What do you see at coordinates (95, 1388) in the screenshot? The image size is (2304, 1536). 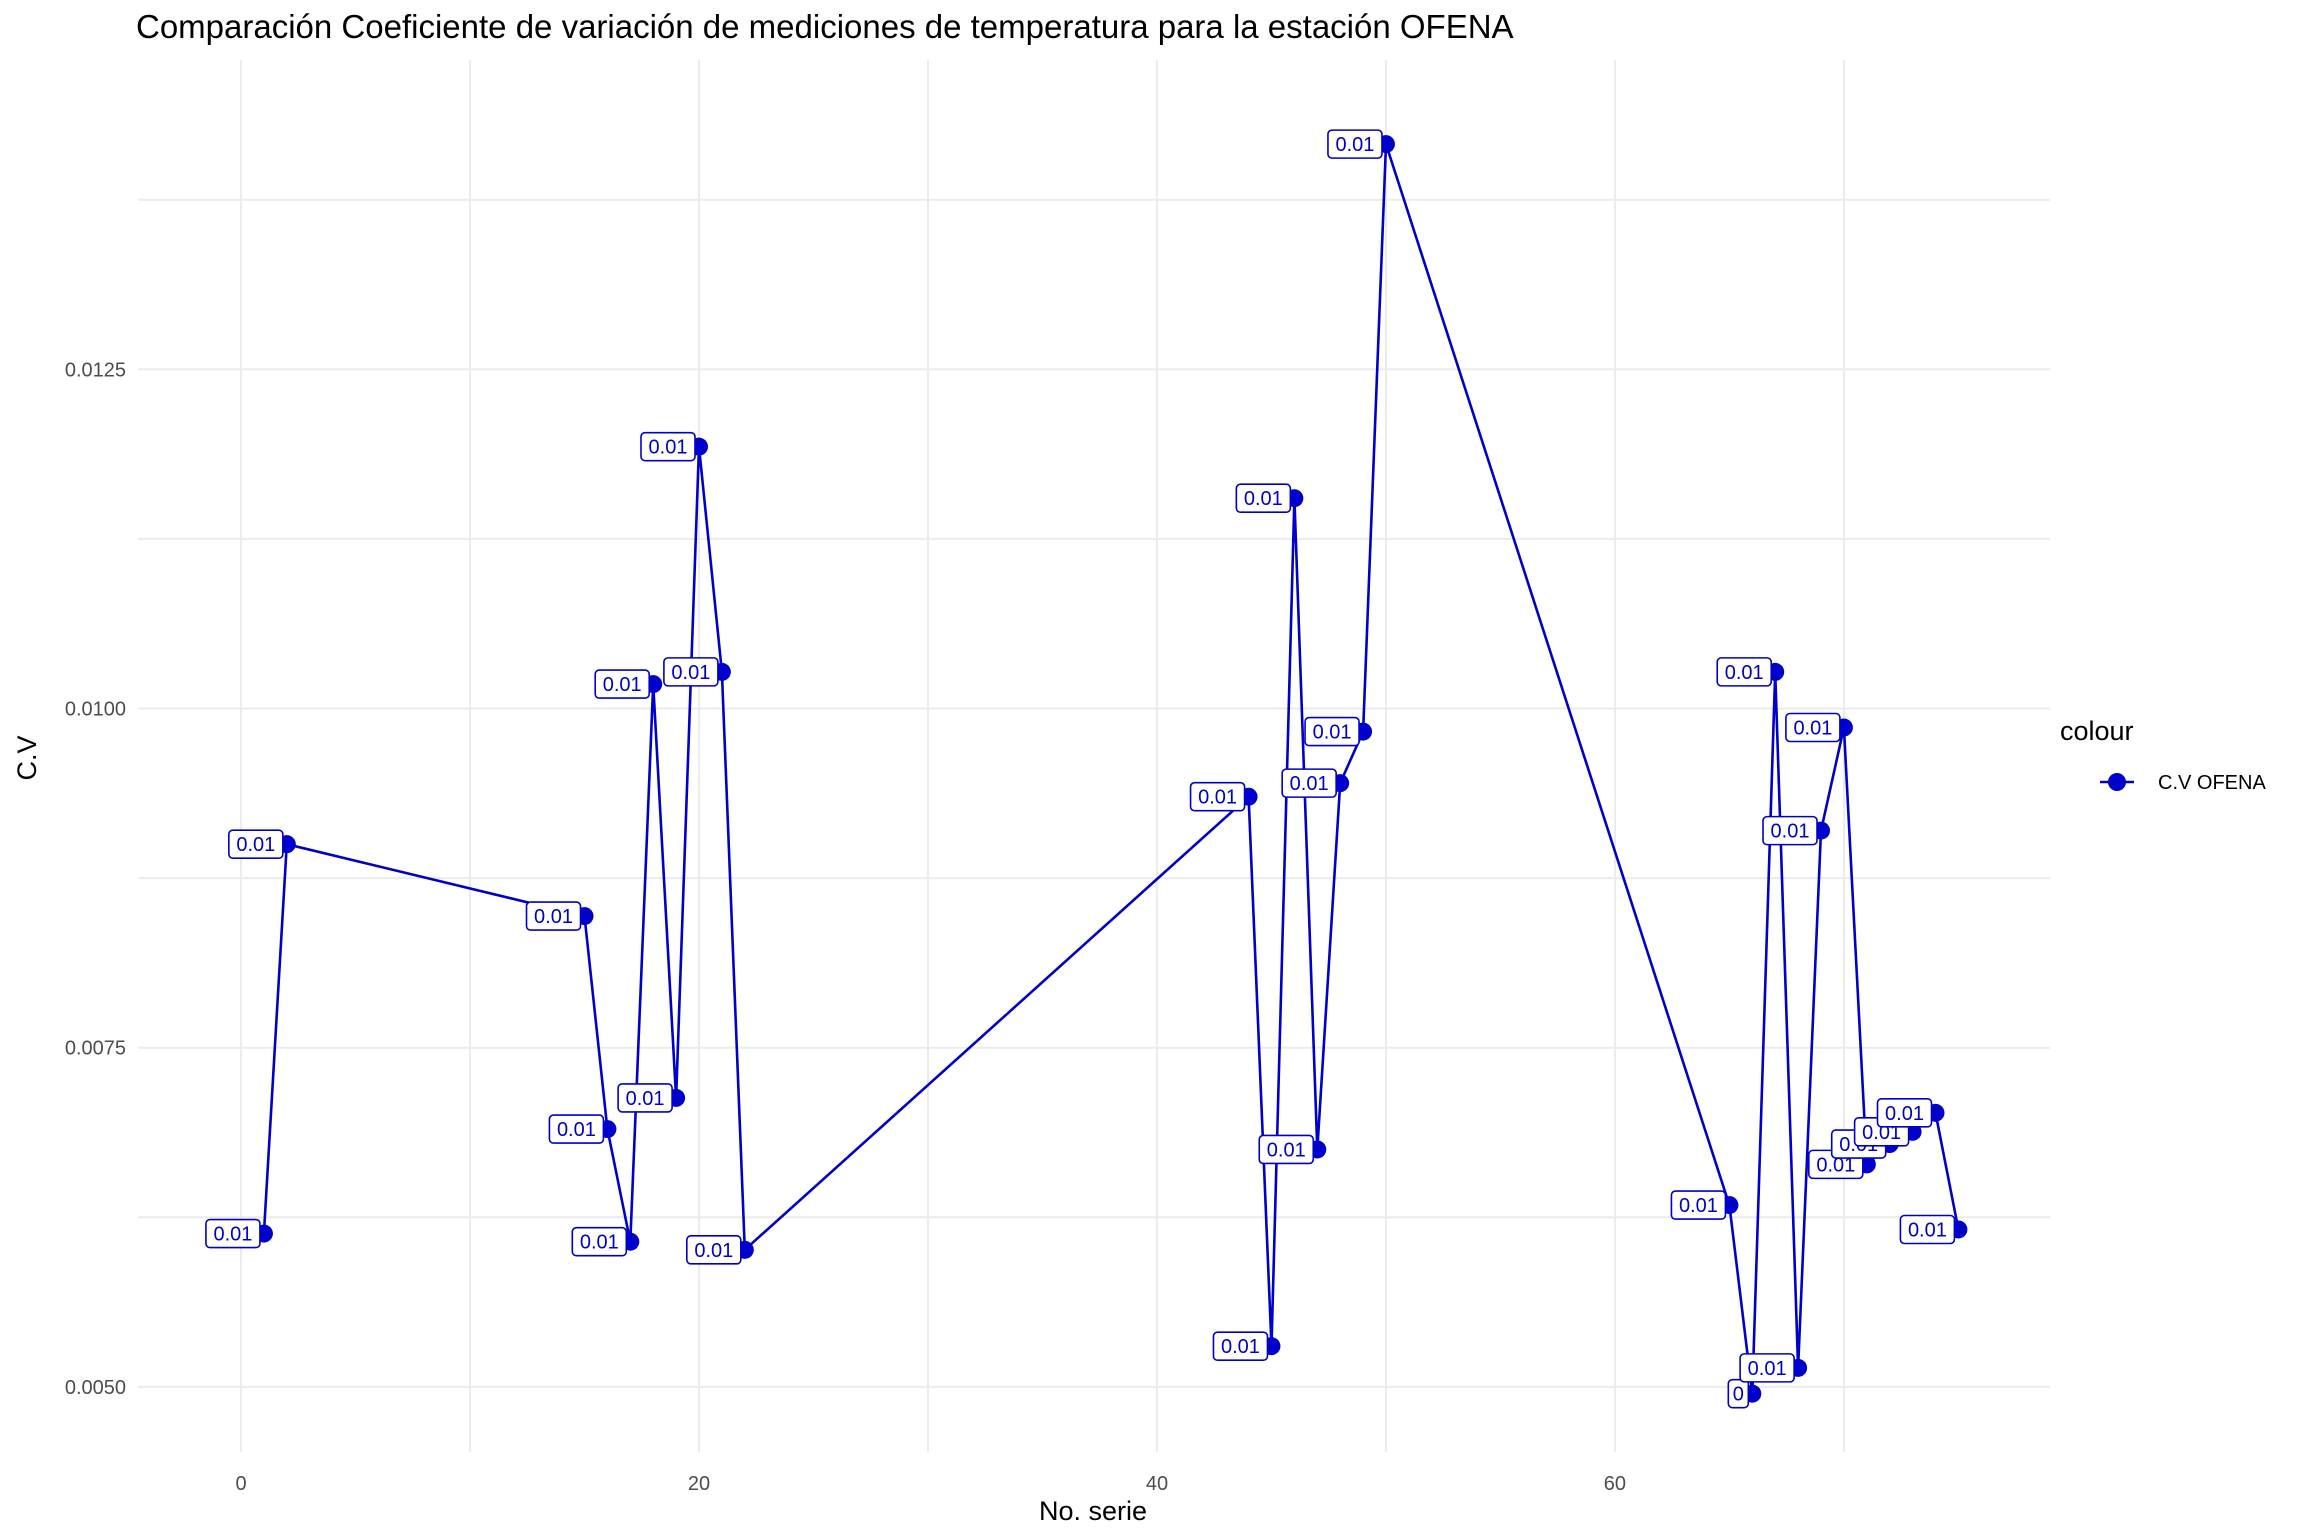 I see `y-tick-label: 0.0050` at bounding box center [95, 1388].